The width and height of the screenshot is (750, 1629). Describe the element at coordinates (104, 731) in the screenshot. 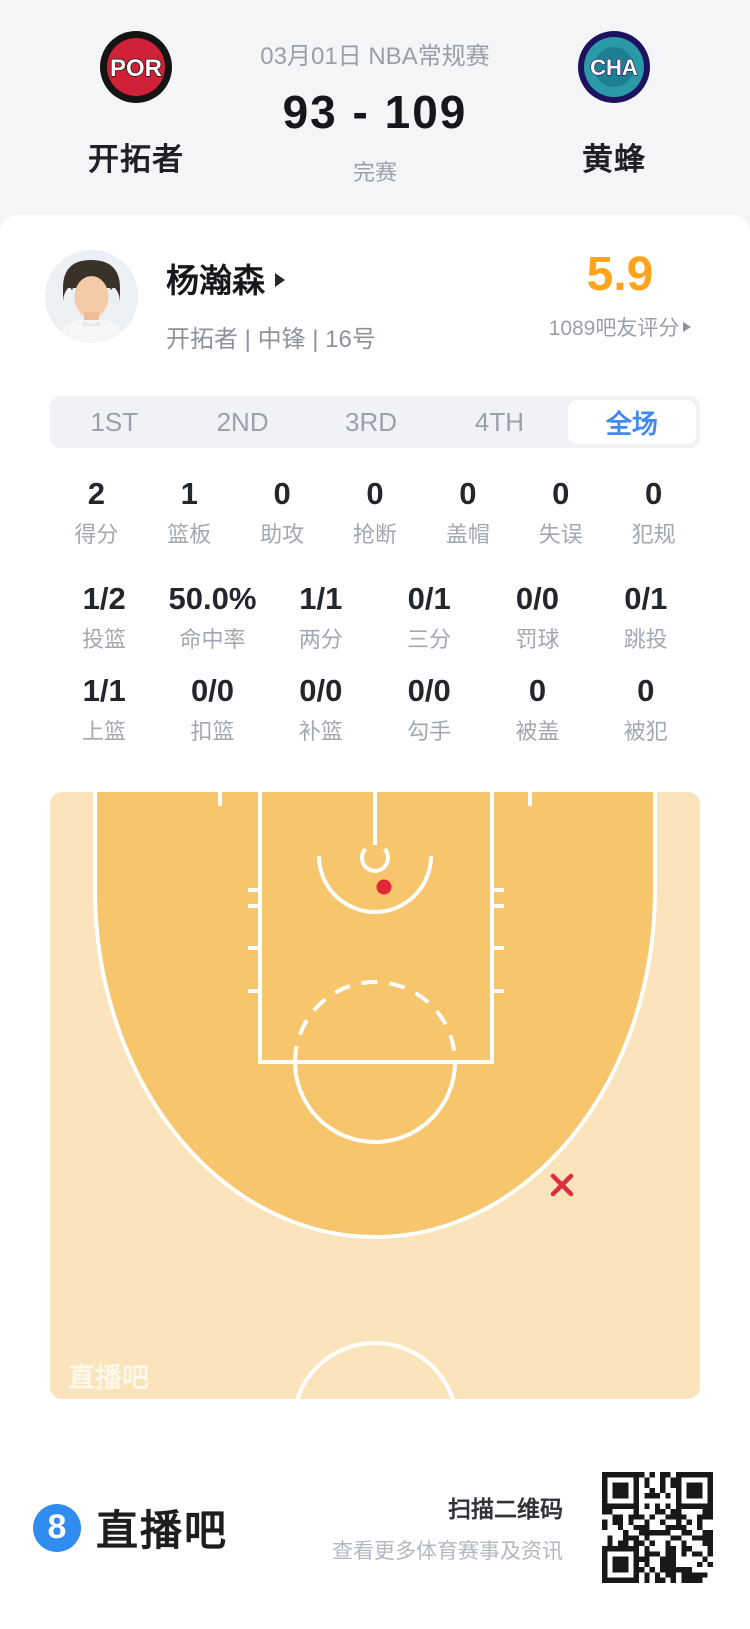

I see `stat-label: 上篮` at that location.